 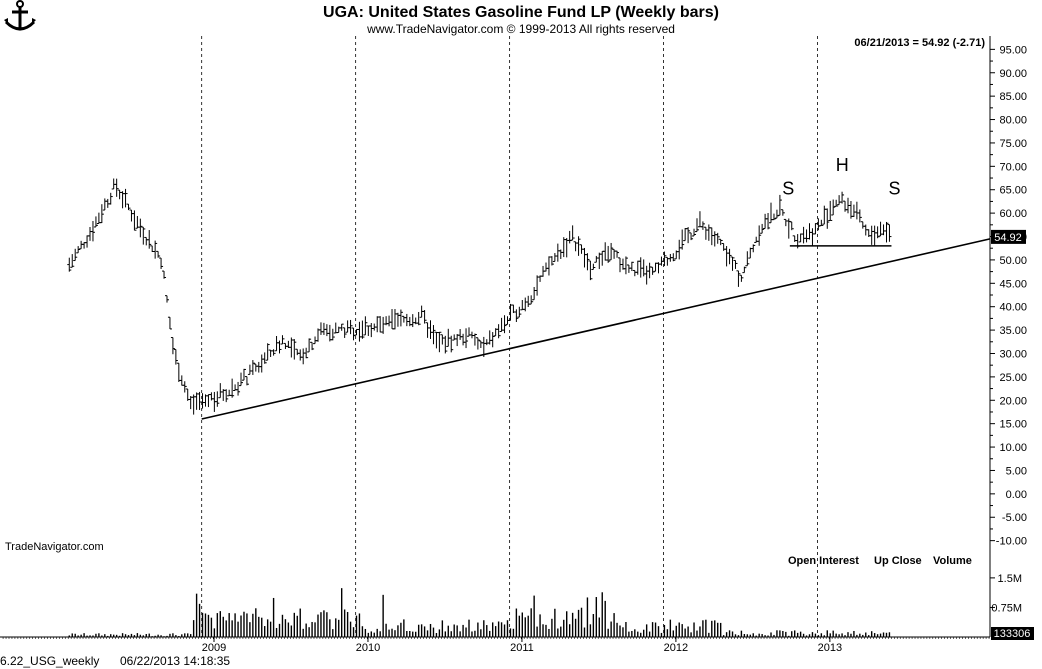 What do you see at coordinates (1013, 401) in the screenshot?
I see `y-tick-label: 20.00` at bounding box center [1013, 401].